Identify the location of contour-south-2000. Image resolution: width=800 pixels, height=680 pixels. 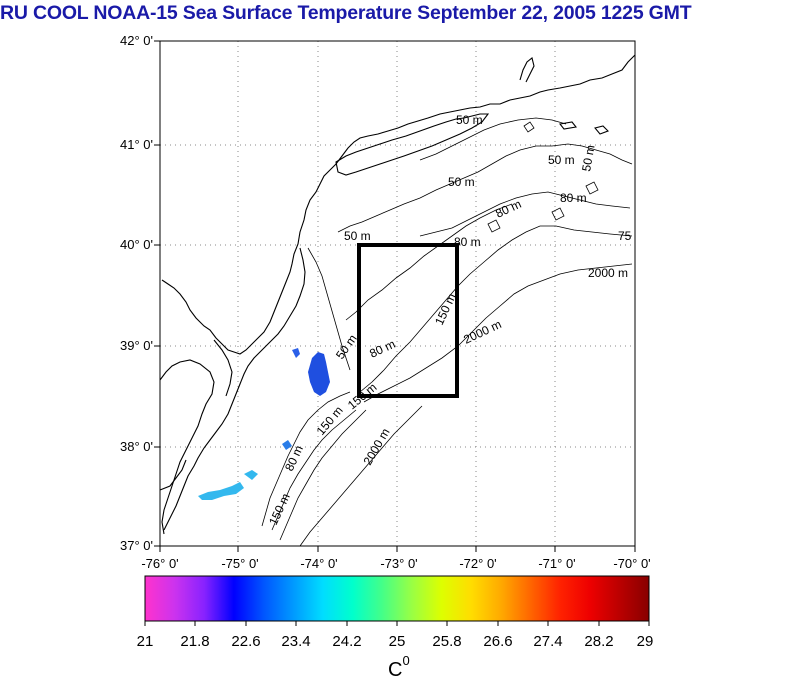
(361, 476).